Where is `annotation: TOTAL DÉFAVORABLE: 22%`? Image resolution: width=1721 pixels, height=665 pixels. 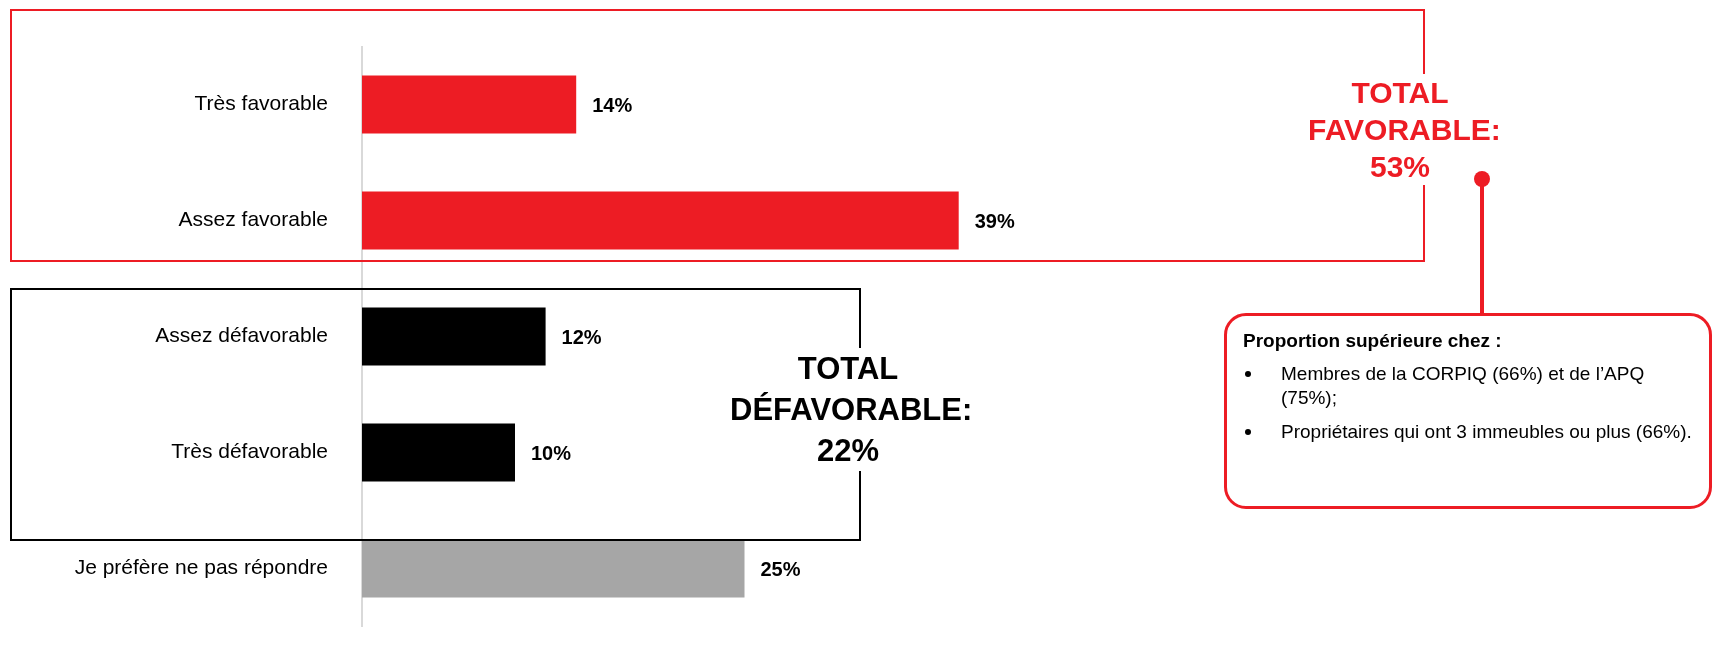
annotation: TOTAL DÉFAVORABLE: 22% is located at coordinates (851, 410).